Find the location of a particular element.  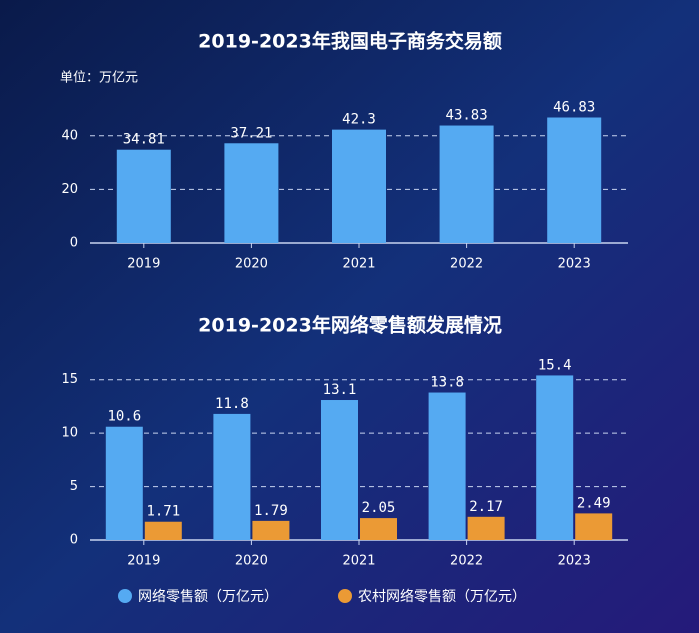

legend-label: 网络零售额（万亿元） is located at coordinates (208, 597).